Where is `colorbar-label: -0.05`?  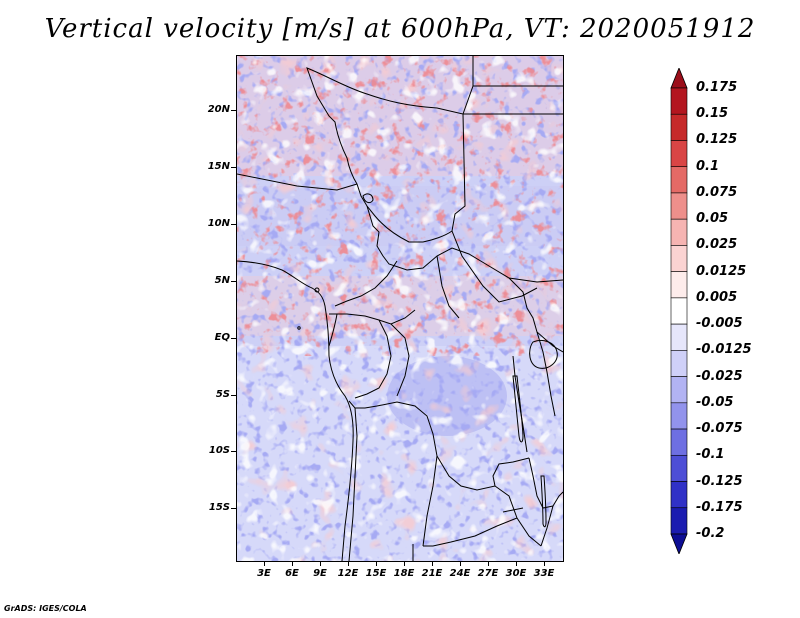 colorbar-label: -0.05 is located at coordinates (715, 402).